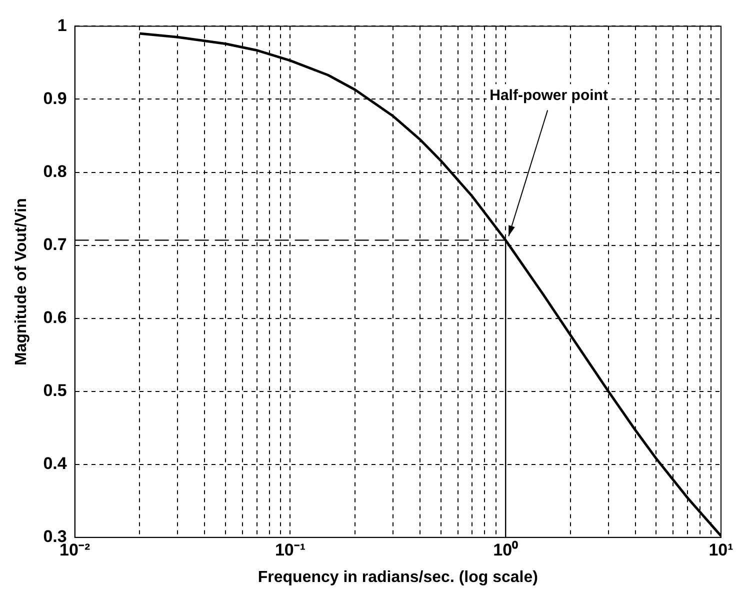 The width and height of the screenshot is (747, 599). I want to click on y-tick-label: 0.5, so click(55, 390).